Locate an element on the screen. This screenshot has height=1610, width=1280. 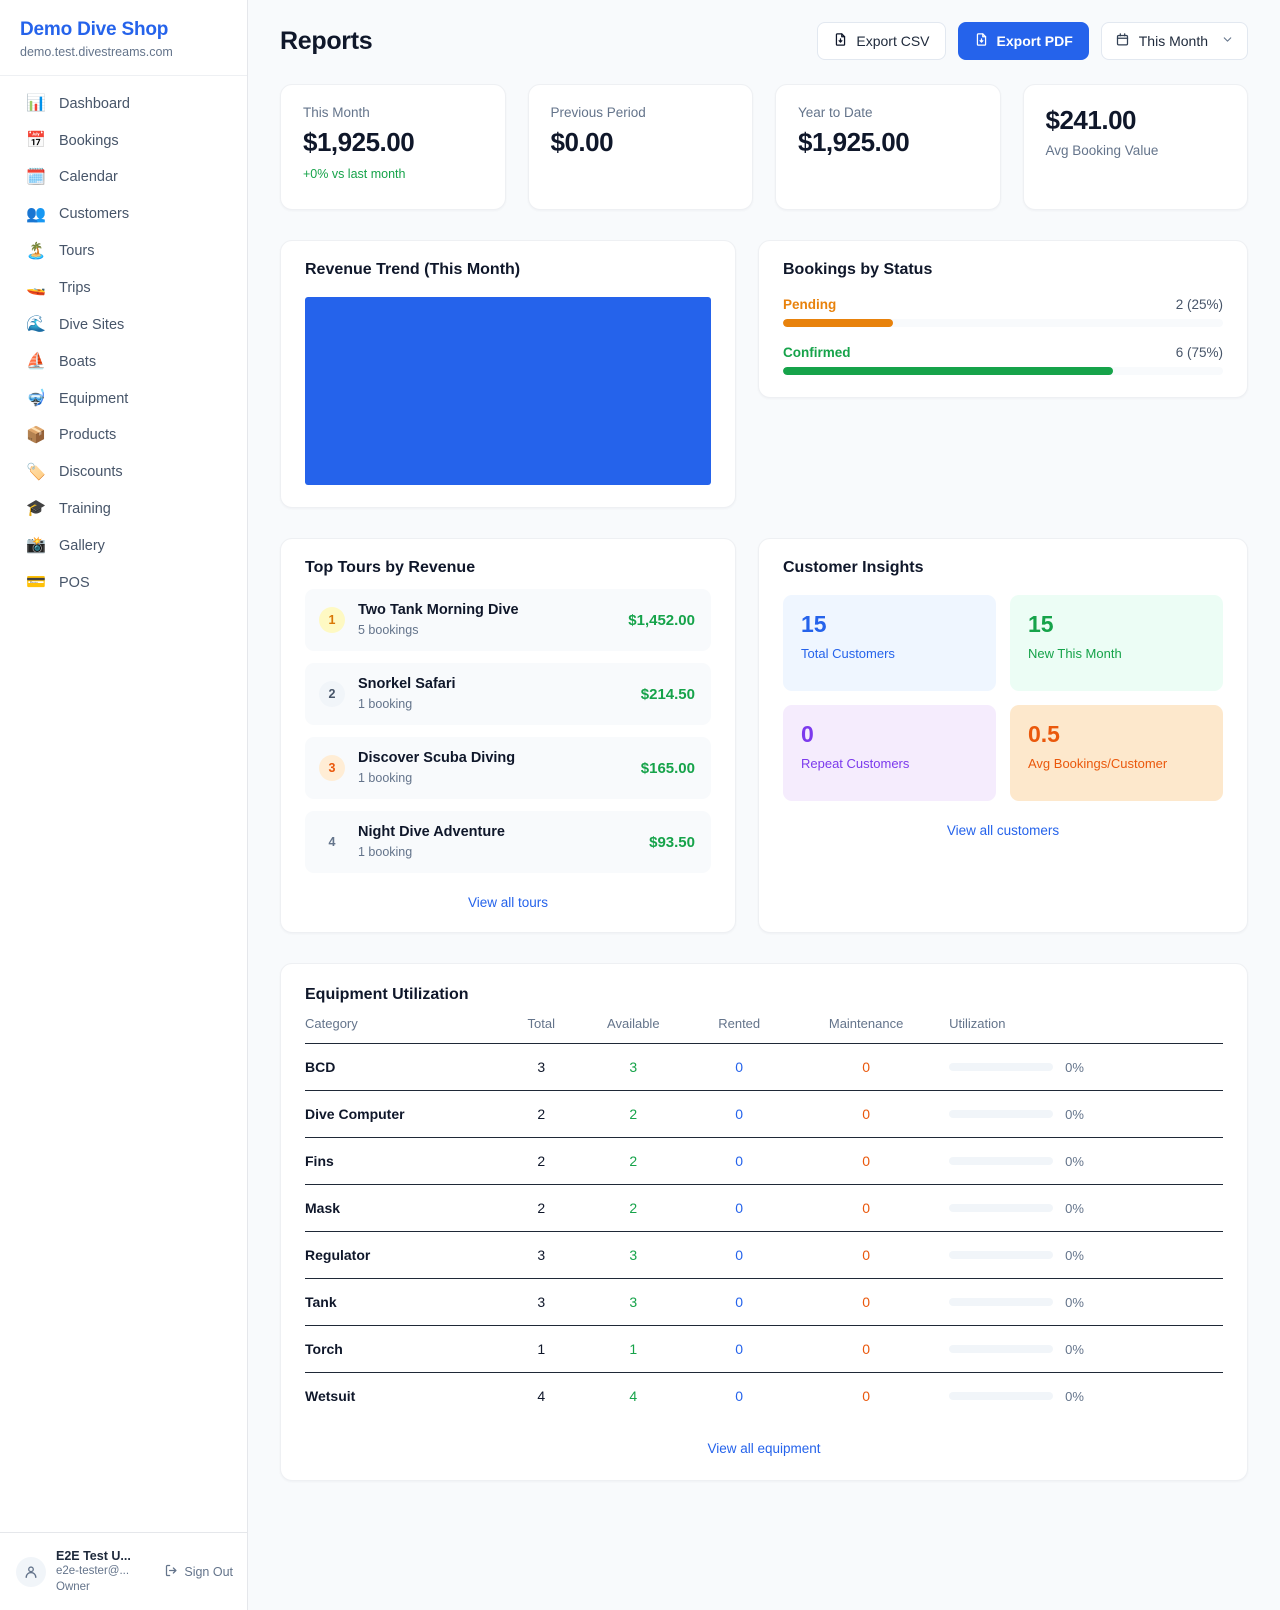
sidebar-item-pos: 💳 POS is located at coordinates (123, 583).